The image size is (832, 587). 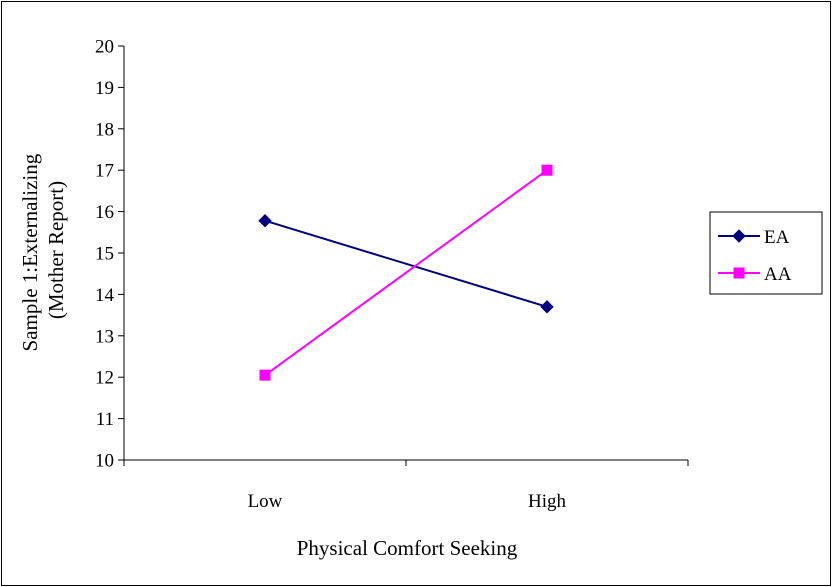 I want to click on x-axis-title: Physical Comfort Seeking, so click(x=407, y=548).